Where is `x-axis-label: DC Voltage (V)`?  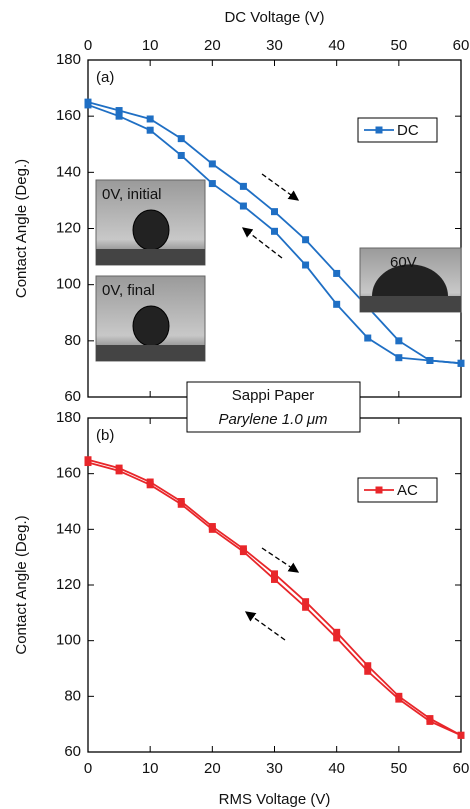
x-axis-label: DC Voltage (V) is located at coordinates (274, 17).